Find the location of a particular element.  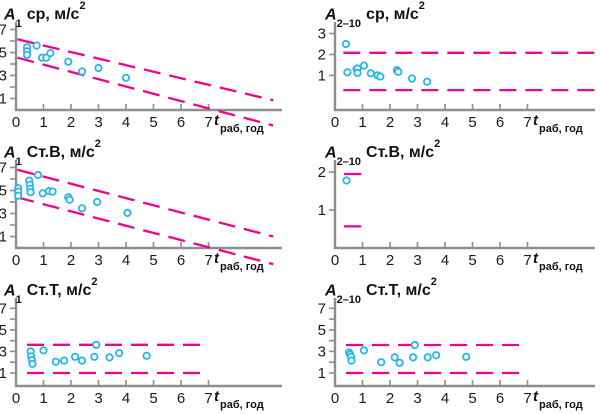

chart-title: A2–10 Ст.В, м/с2 is located at coordinates (383, 153).